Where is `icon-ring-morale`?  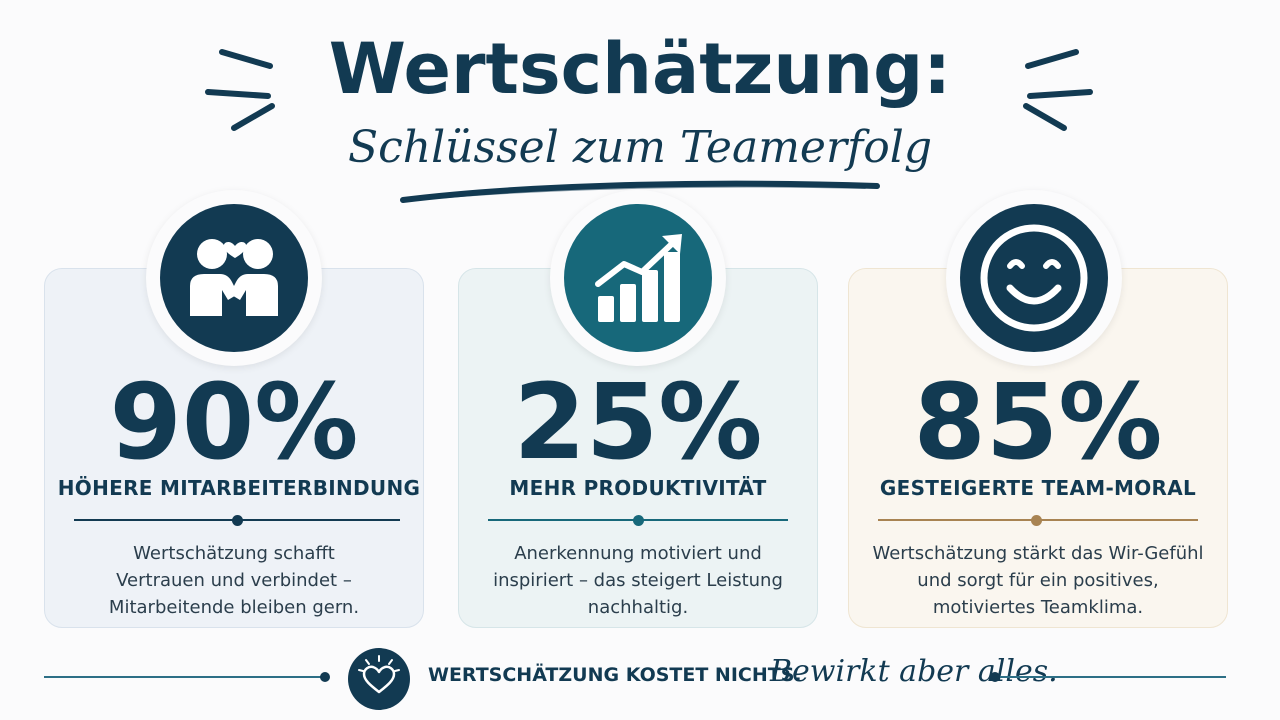 icon-ring-morale is located at coordinates (1034, 278).